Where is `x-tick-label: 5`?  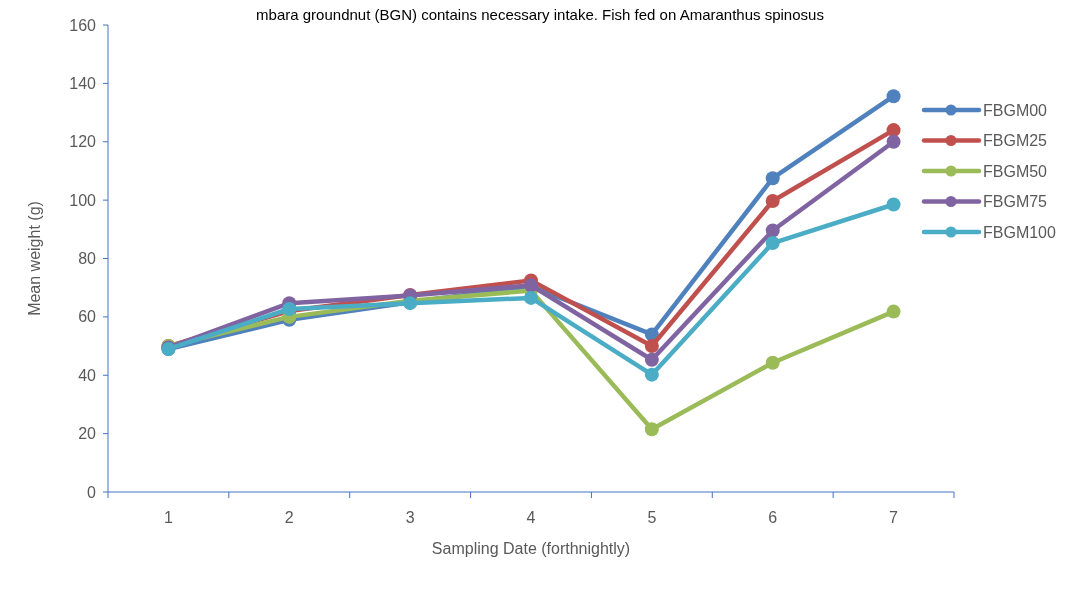
x-tick-label: 5 is located at coordinates (652, 517).